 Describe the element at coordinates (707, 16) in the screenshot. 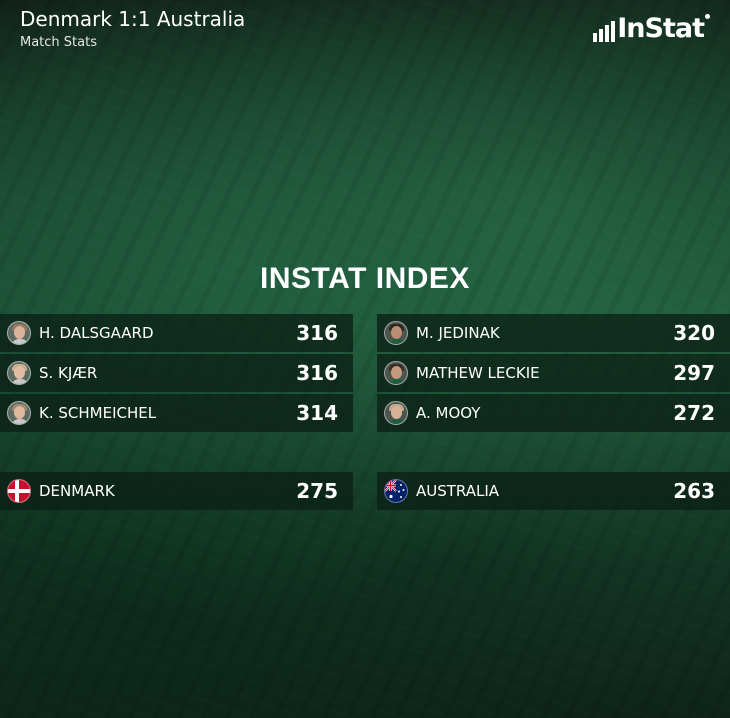

I see `logo-dot-icon` at that location.